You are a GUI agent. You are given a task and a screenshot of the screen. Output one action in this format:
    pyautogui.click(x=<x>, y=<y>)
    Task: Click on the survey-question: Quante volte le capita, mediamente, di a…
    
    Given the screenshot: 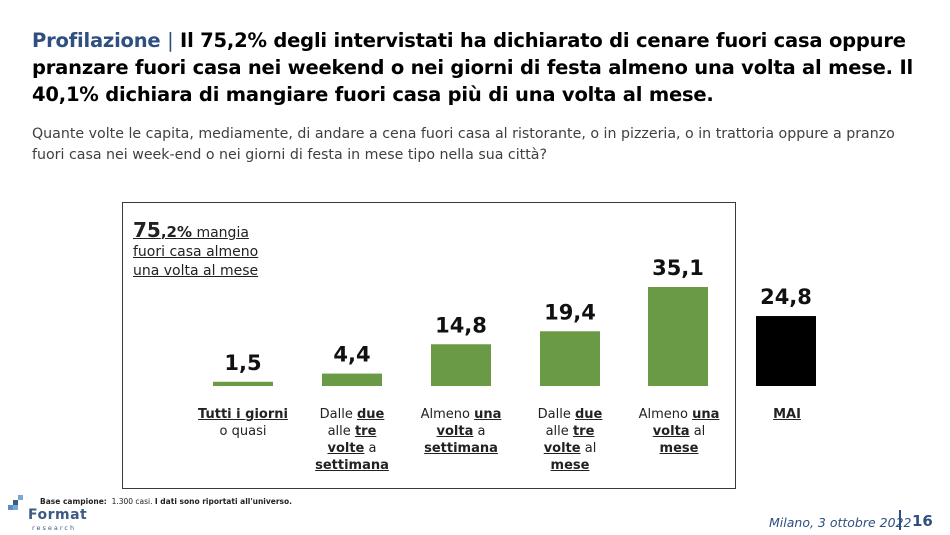 What is the action you would take?
    pyautogui.click(x=463, y=144)
    